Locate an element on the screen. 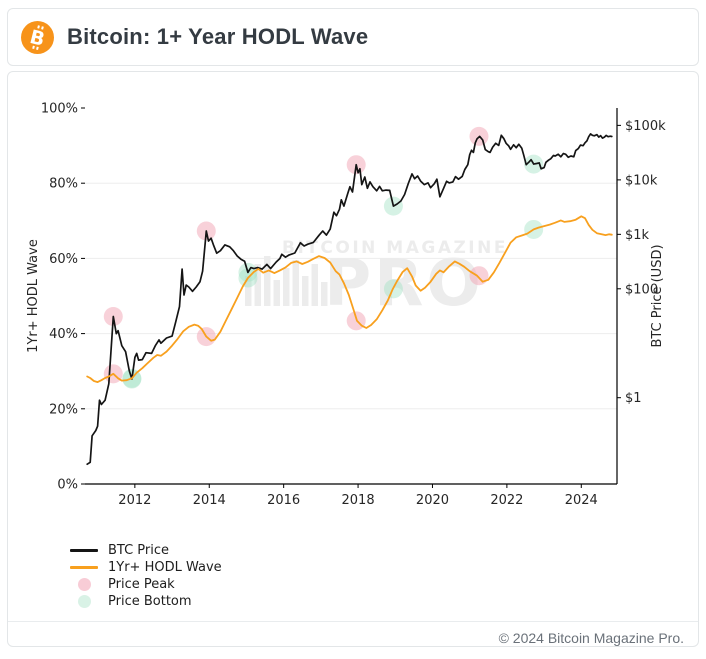 This screenshot has height=659, width=706. legend-item-btc-price: BTC Price is located at coordinates (384, 550).